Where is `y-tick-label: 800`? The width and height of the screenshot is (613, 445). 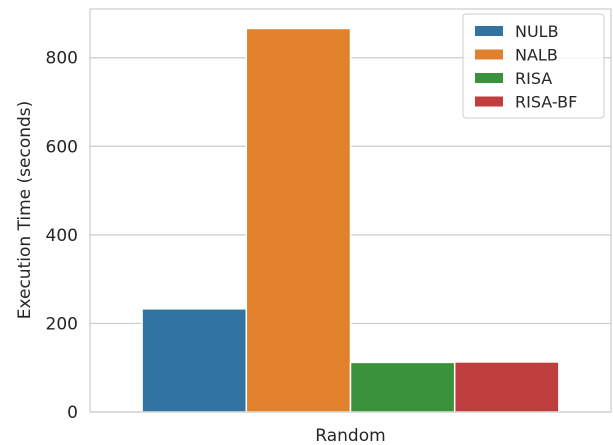
y-tick-label: 800 is located at coordinates (62, 59).